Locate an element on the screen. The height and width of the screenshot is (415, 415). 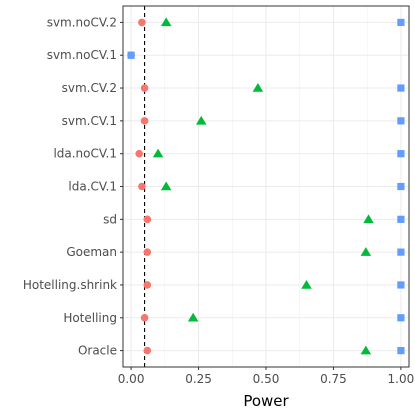
point-square-Goeman is located at coordinates (401, 252).